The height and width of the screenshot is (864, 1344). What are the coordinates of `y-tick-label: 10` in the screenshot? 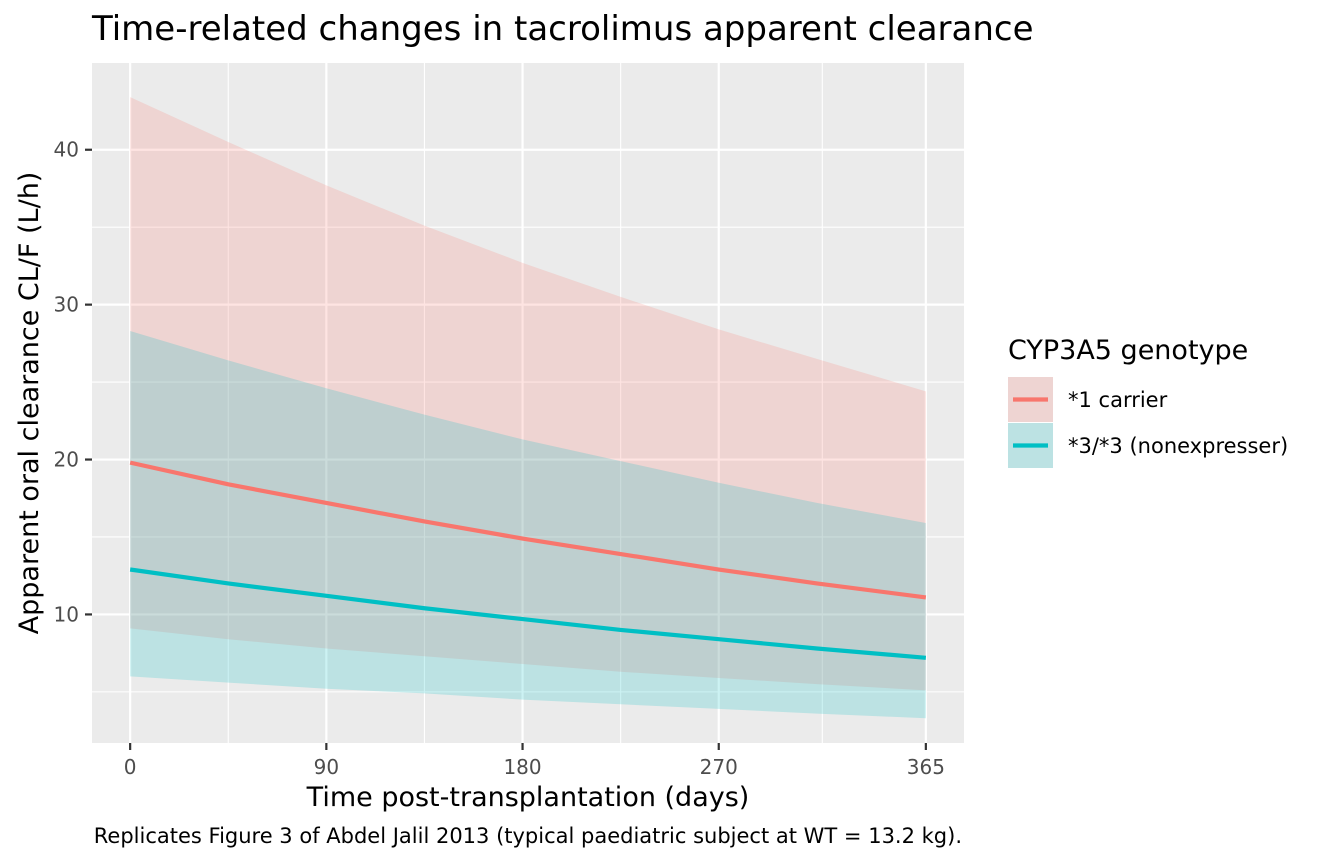 It's located at (66, 614).